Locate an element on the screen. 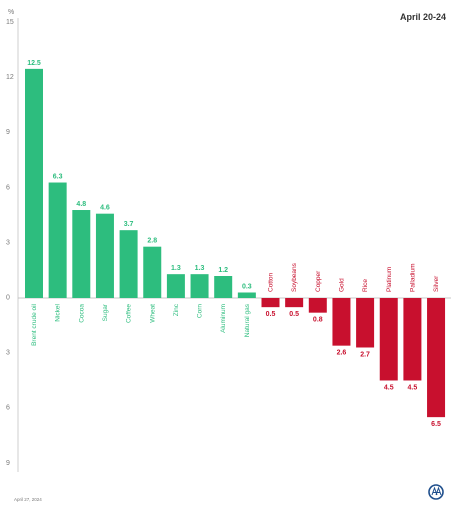  category-label: Cotton is located at coordinates (271, 282).